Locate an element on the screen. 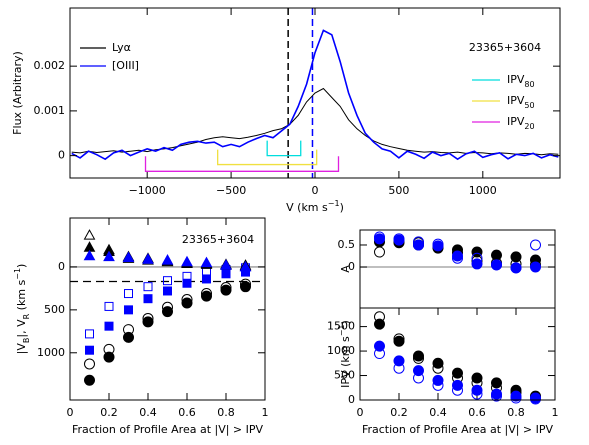 The width and height of the screenshot is (589, 445). x-tick-label: 0.8 is located at coordinates (226, 412).